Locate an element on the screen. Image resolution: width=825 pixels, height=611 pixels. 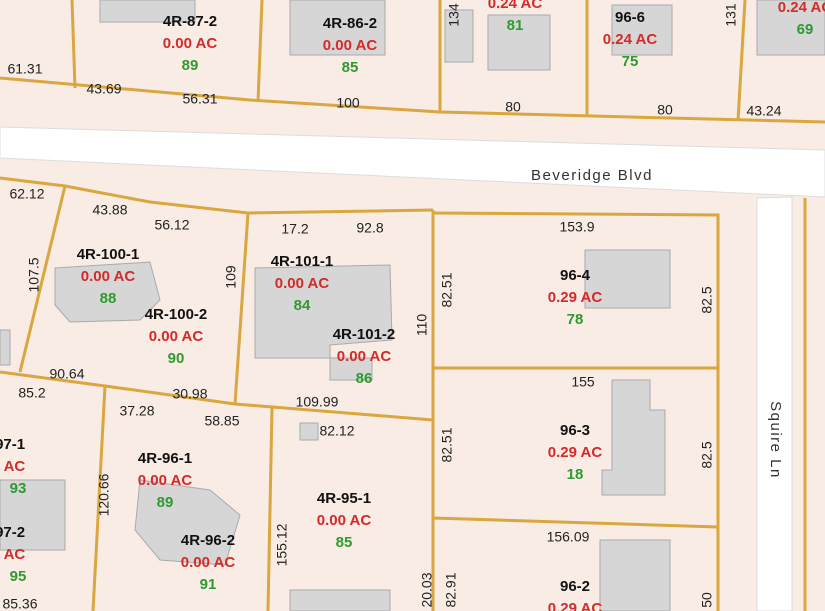
street-name: Beveridge Blvd is located at coordinates (592, 175).